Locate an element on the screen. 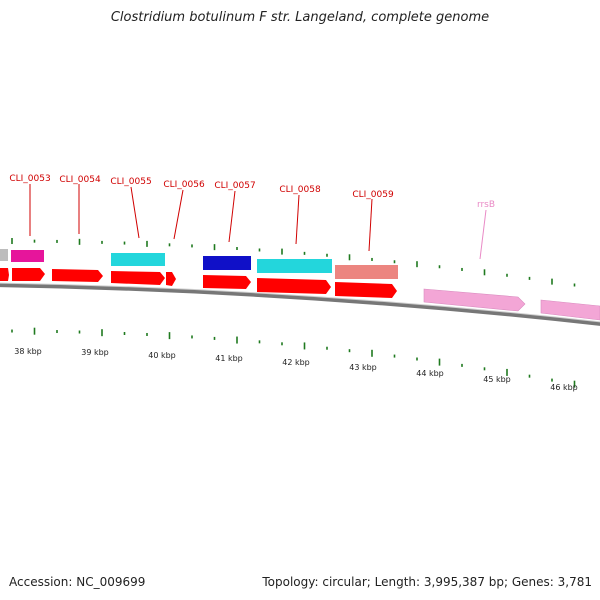  kbp-label: 41 kbp is located at coordinates (229, 358).